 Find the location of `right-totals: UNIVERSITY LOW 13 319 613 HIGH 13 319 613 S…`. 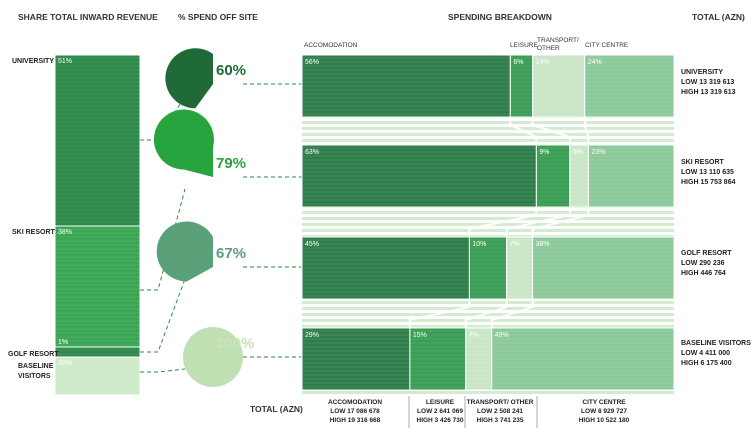

right-totals: UNIVERSITY LOW 13 319 613 HIGH 13 319 613 S… is located at coordinates (716, 218).